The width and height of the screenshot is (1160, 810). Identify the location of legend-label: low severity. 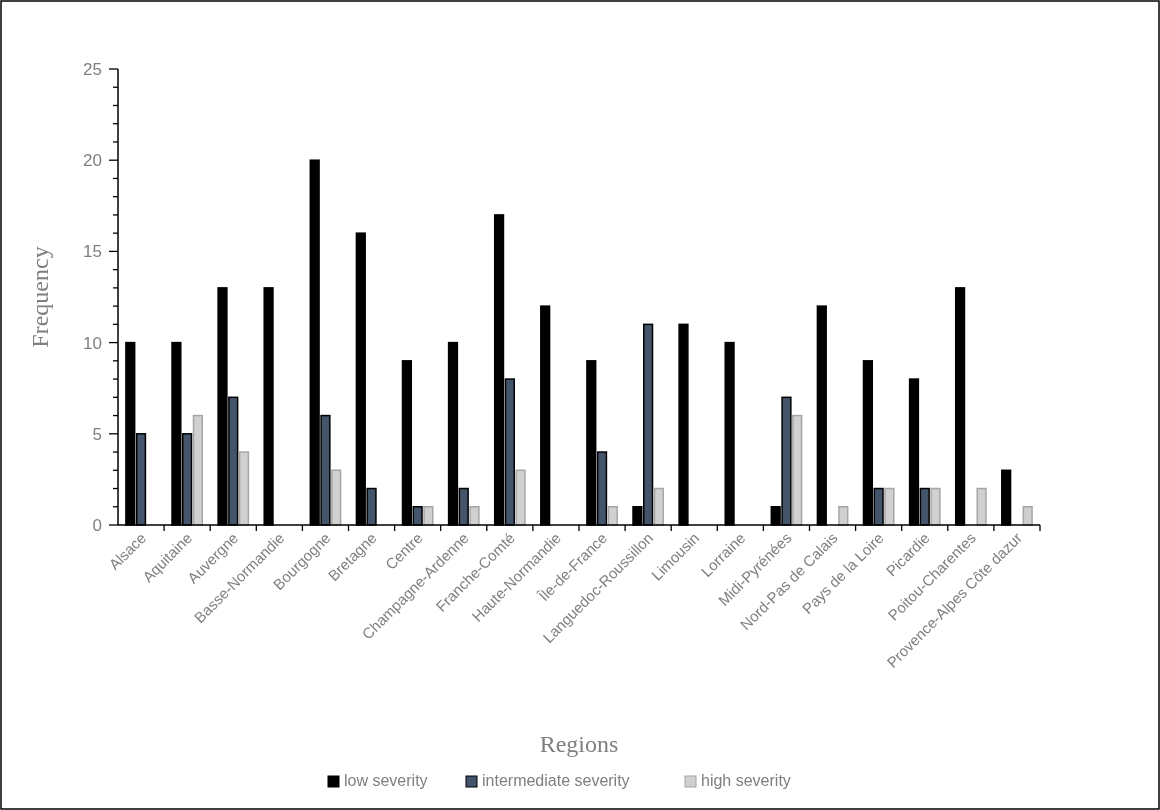
(386, 780).